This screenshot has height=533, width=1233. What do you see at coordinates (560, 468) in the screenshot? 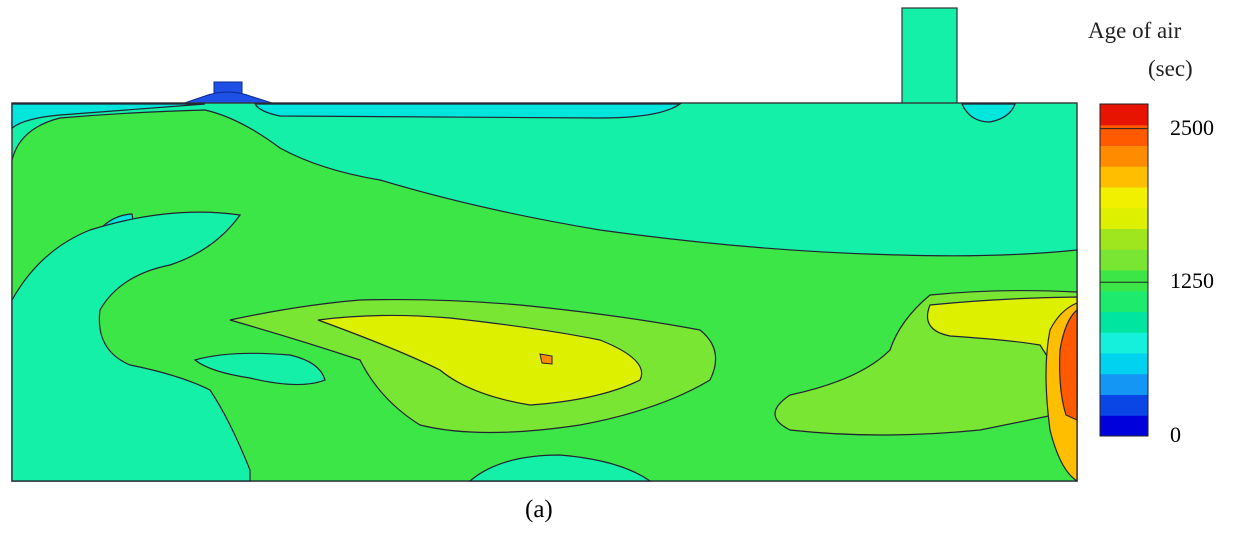
I see `contour-lower-mid-pocket` at bounding box center [560, 468].